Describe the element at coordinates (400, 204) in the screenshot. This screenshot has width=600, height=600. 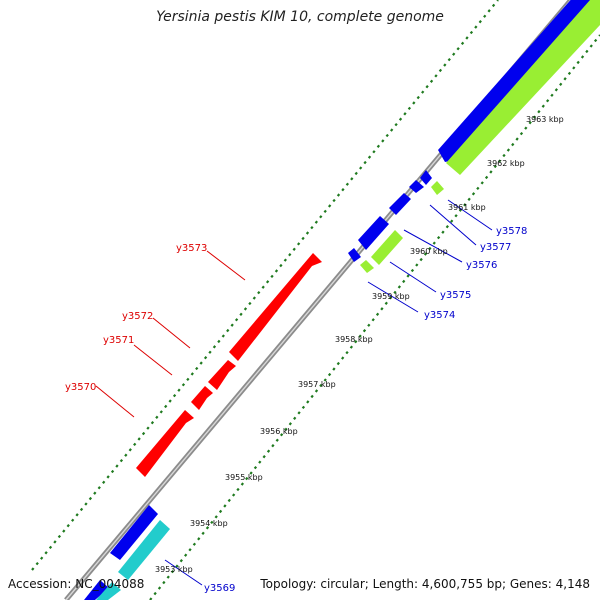
I see `gene-y3576-blue` at that location.